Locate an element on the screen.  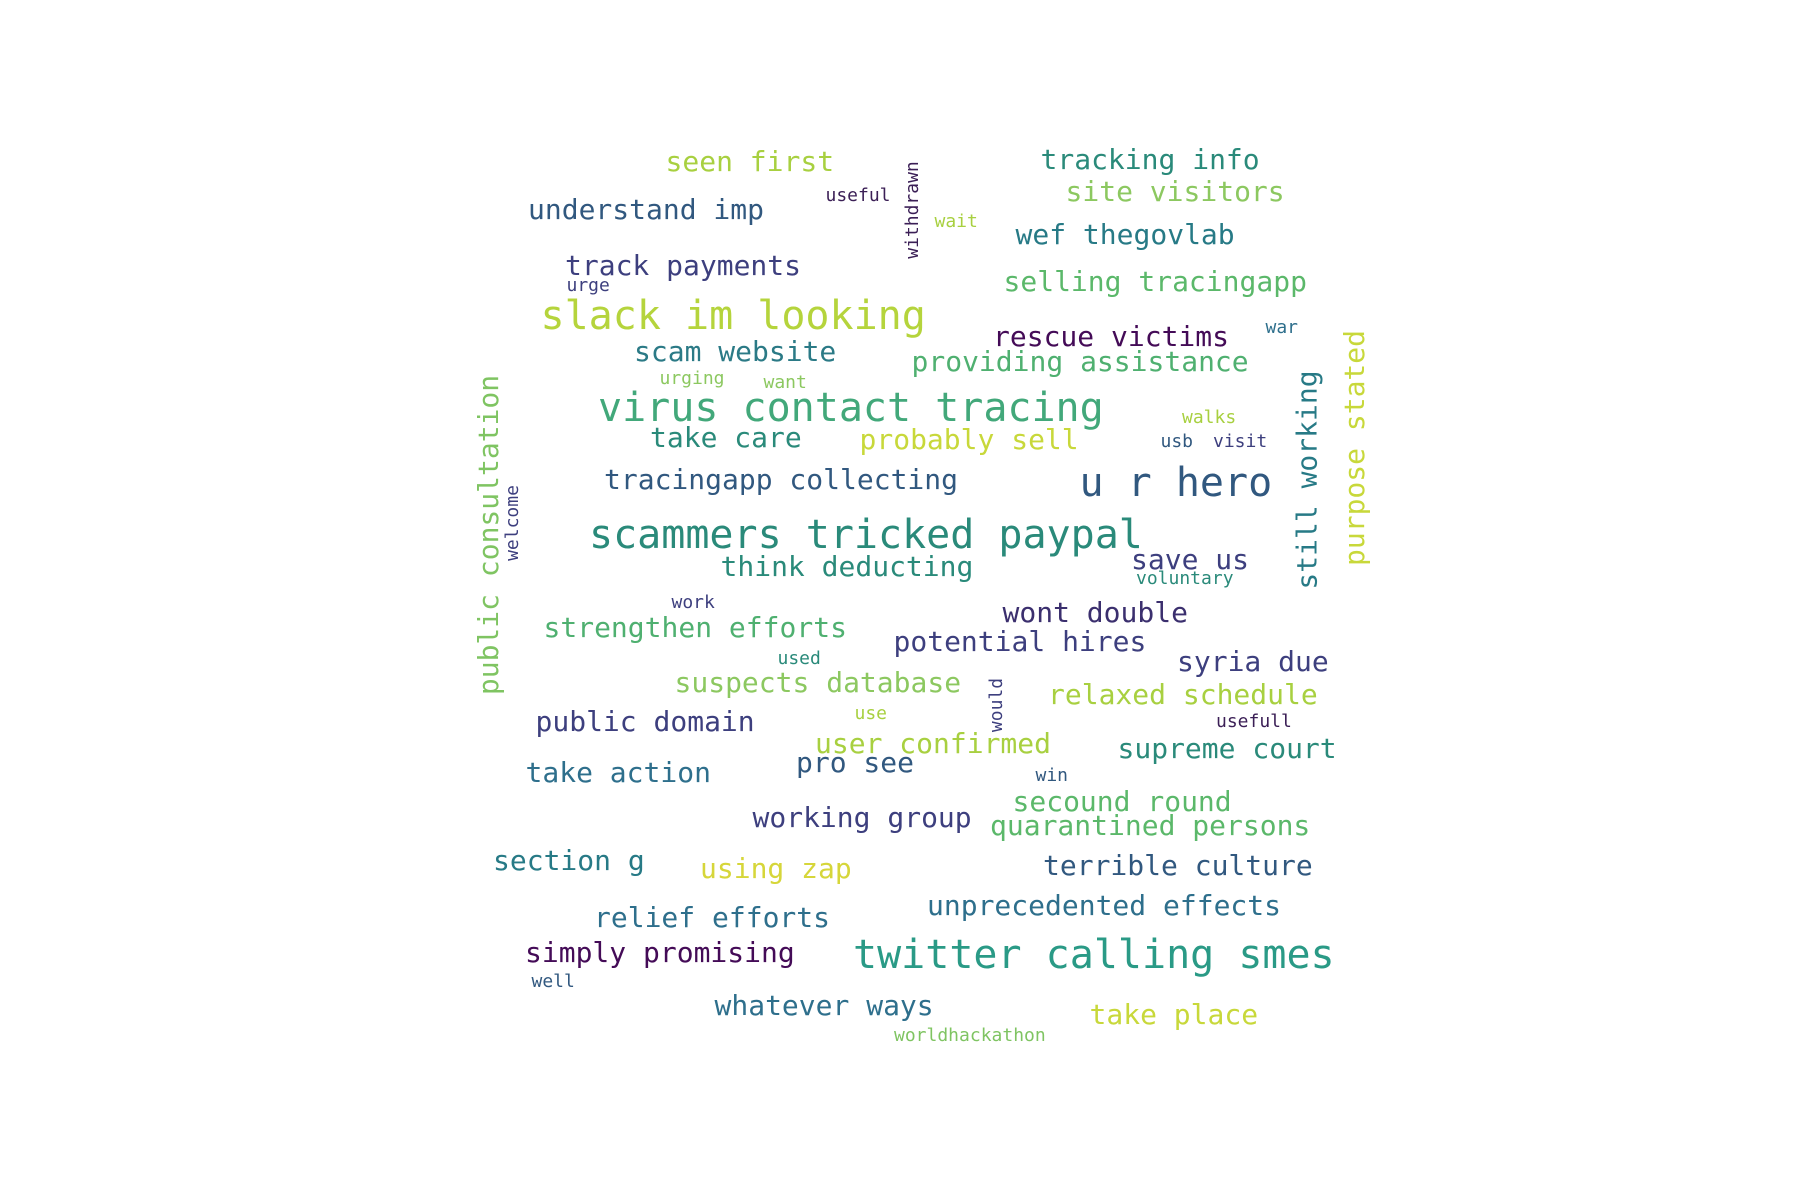
word-quarantined-persons: quarantined persons is located at coordinates (1150, 825).